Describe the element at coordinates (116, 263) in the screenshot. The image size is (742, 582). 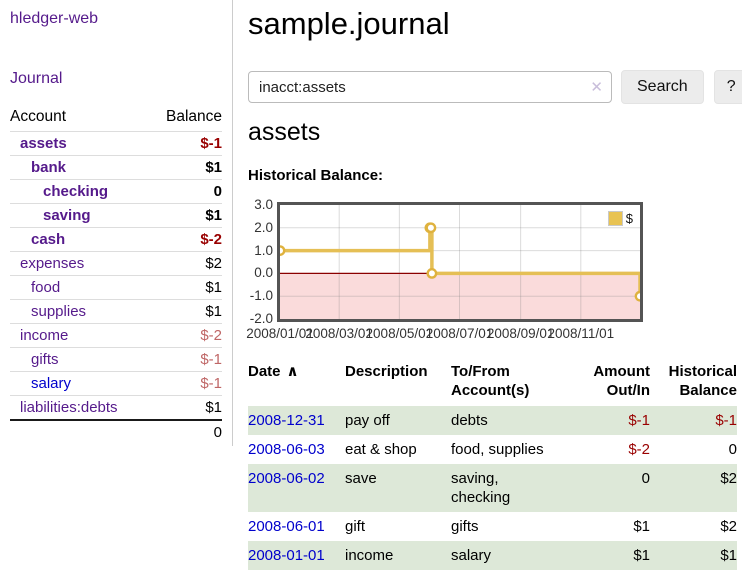
I see `account-row: expenses $2` at that location.